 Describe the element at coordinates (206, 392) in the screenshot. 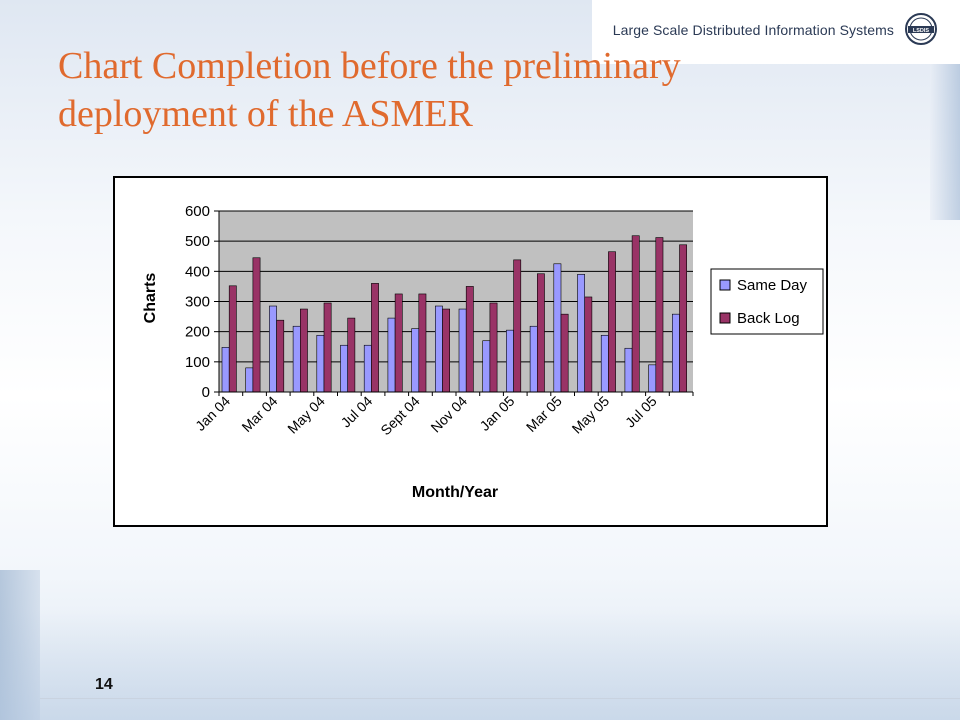

I see `y-tick-label: 0` at that location.